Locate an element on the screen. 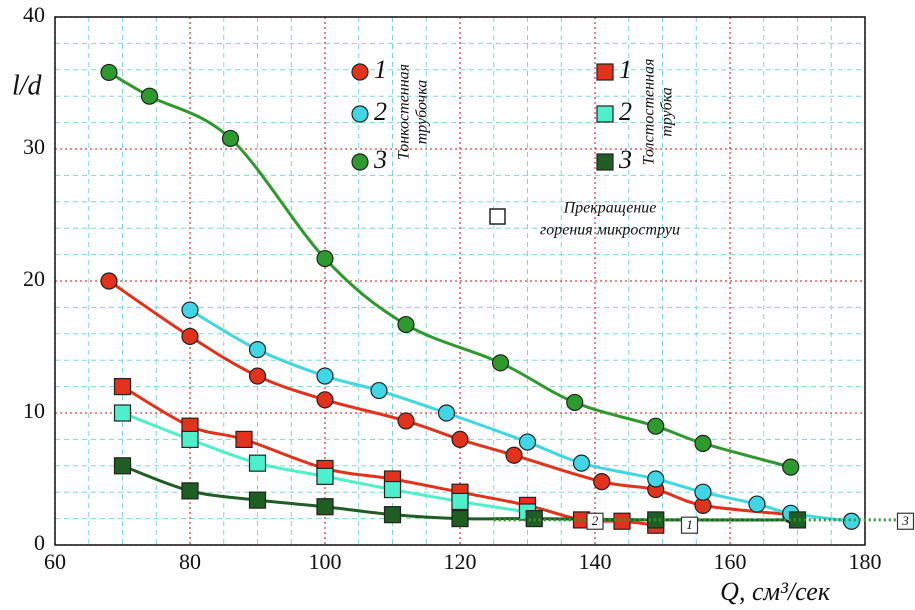 This screenshot has height=610, width=915. extinction-label: 2 is located at coordinates (595, 520).